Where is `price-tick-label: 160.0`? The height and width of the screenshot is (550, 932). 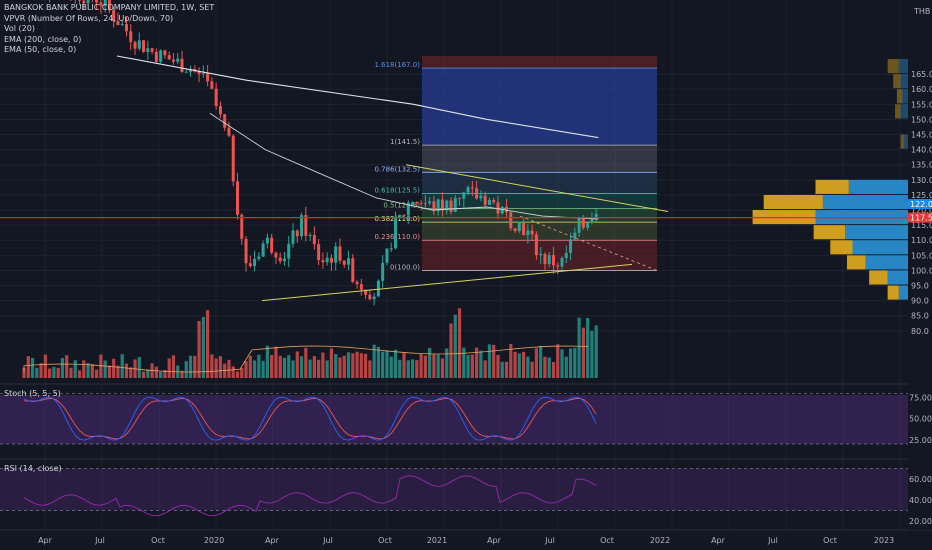 price-tick-label: 160.0 is located at coordinates (921, 89).